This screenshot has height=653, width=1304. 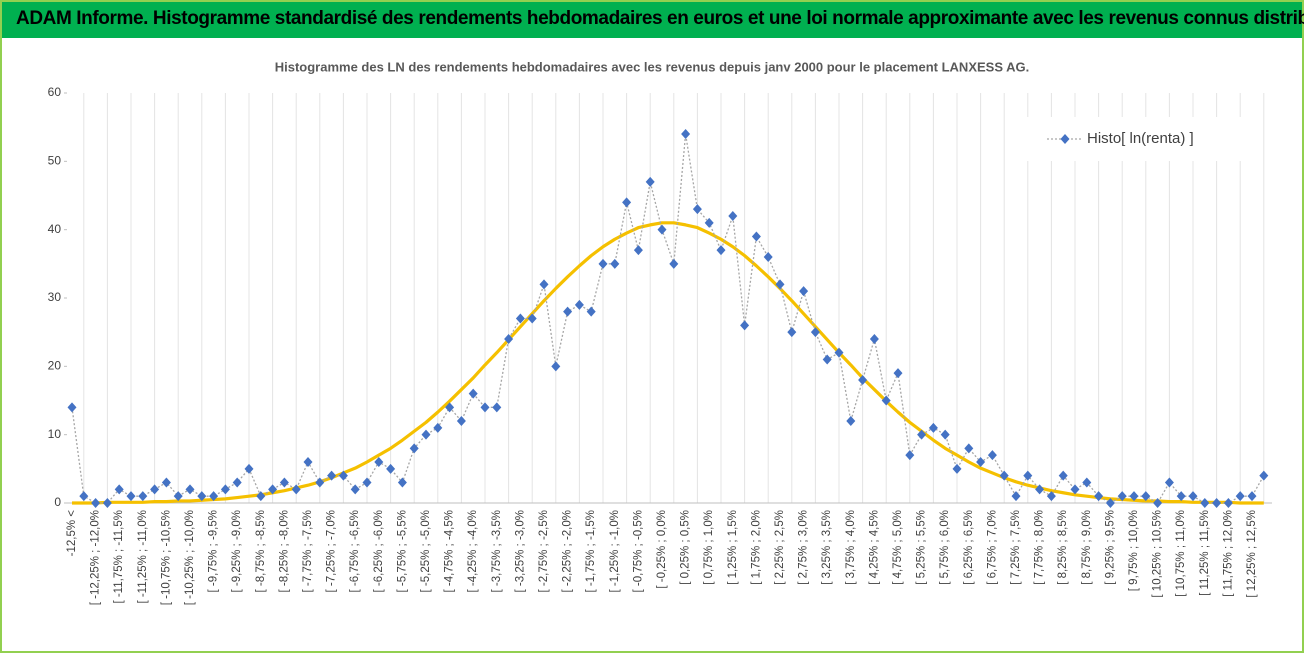 I want to click on x-tick-label: [ 8,25% ; 8,5%, so click(x=1063, y=547).